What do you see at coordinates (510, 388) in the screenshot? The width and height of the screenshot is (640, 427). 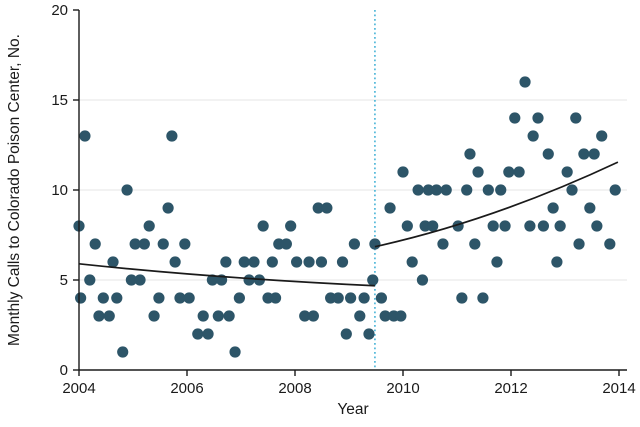 I see `x-tick-label: 2012` at bounding box center [510, 388].